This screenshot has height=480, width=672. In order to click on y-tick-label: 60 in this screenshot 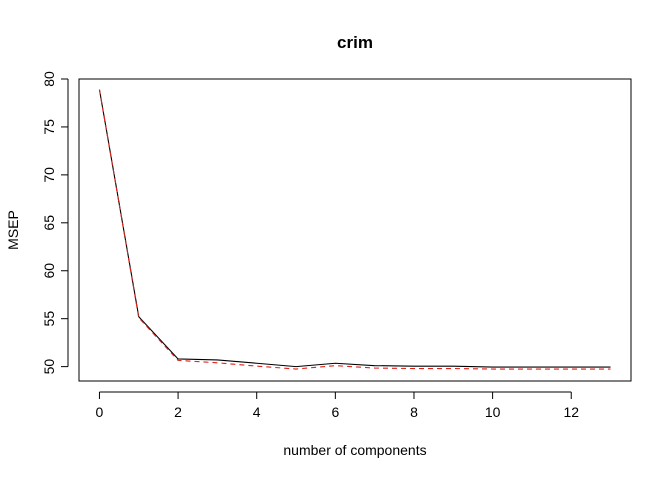, I will do `click(49, 271)`.